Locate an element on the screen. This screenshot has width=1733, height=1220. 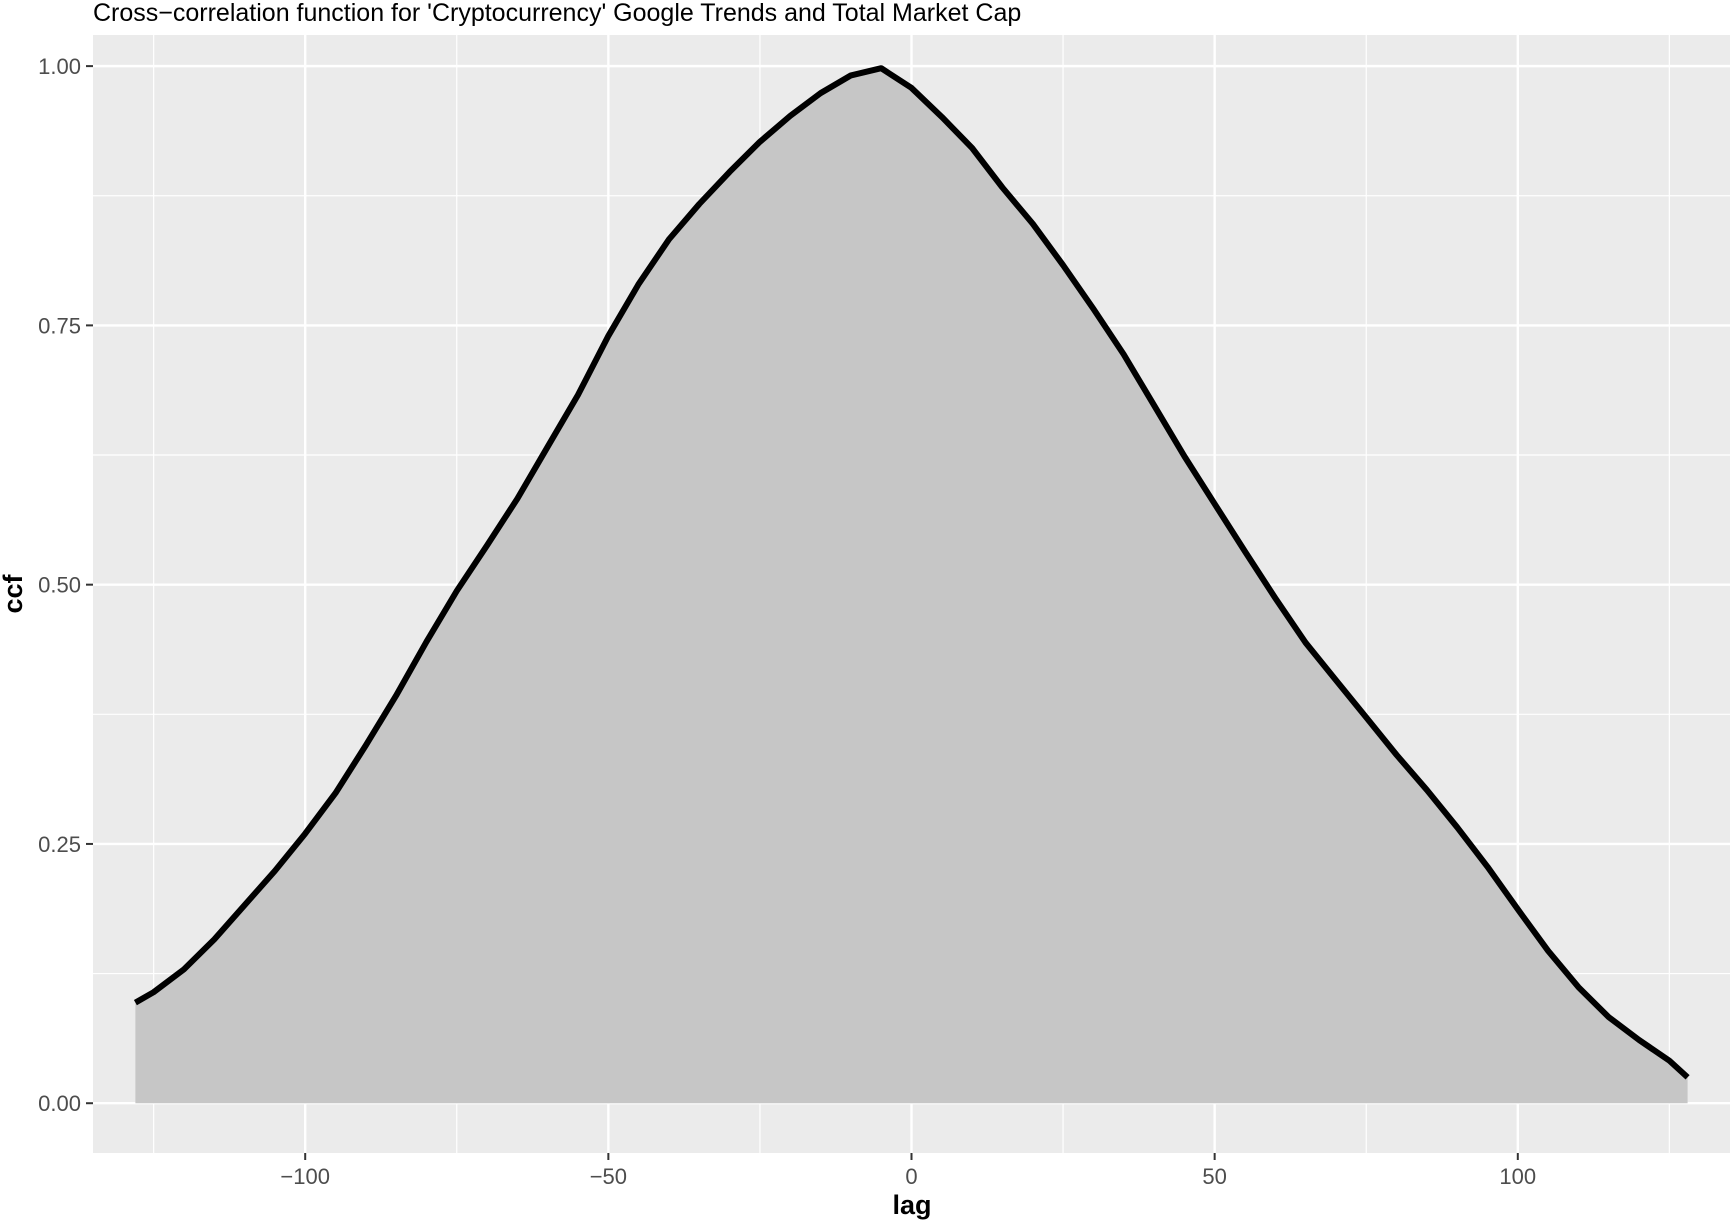
y-axis: 0.00 0.25 0.50 0.75 1.00 is located at coordinates (65, 585).